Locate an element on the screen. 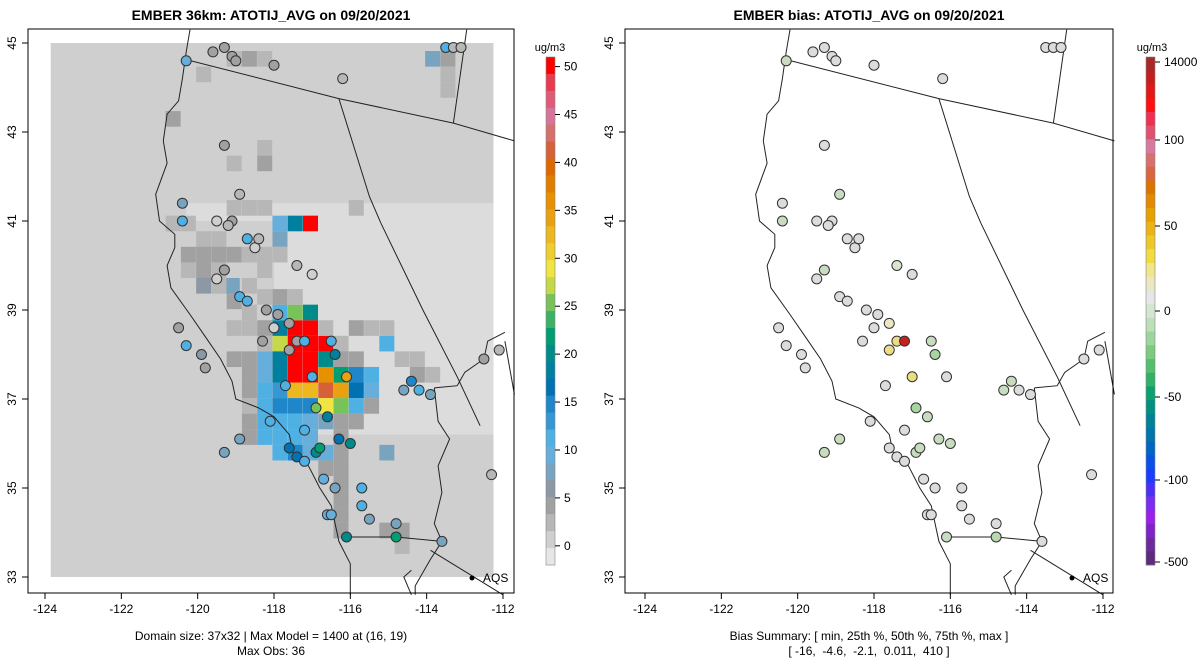  colorbar-tick-label: -100 is located at coordinates (1176, 480).